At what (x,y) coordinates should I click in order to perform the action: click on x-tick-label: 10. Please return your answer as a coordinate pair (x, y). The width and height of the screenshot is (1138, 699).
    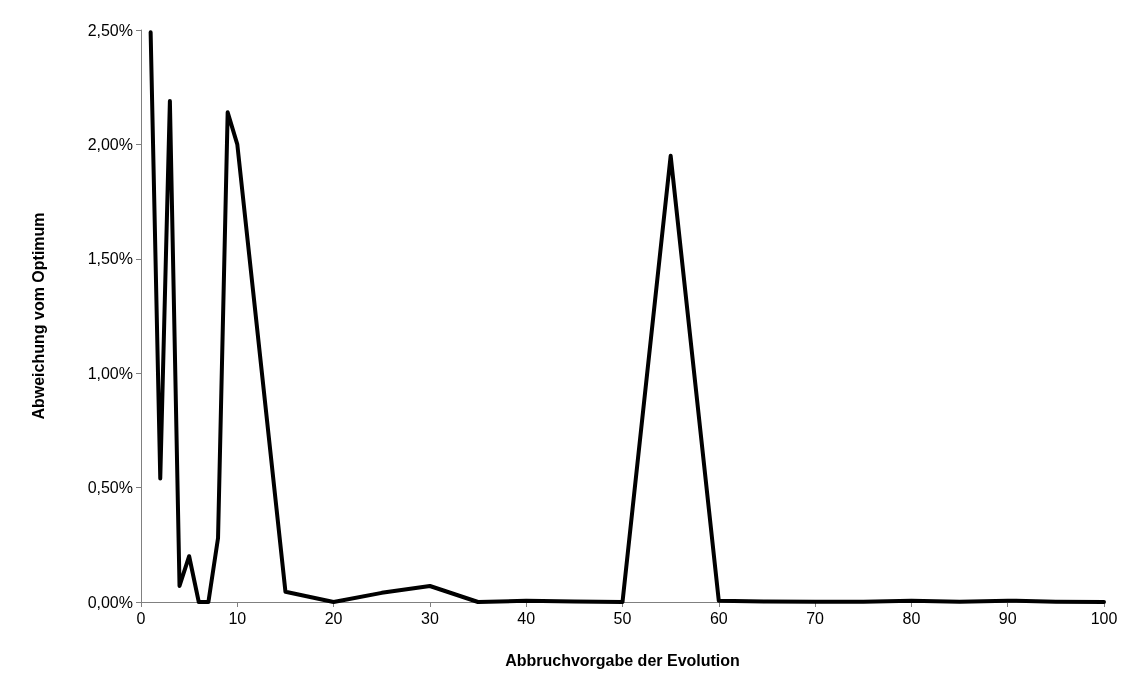
    Looking at the image, I should click on (237, 618).